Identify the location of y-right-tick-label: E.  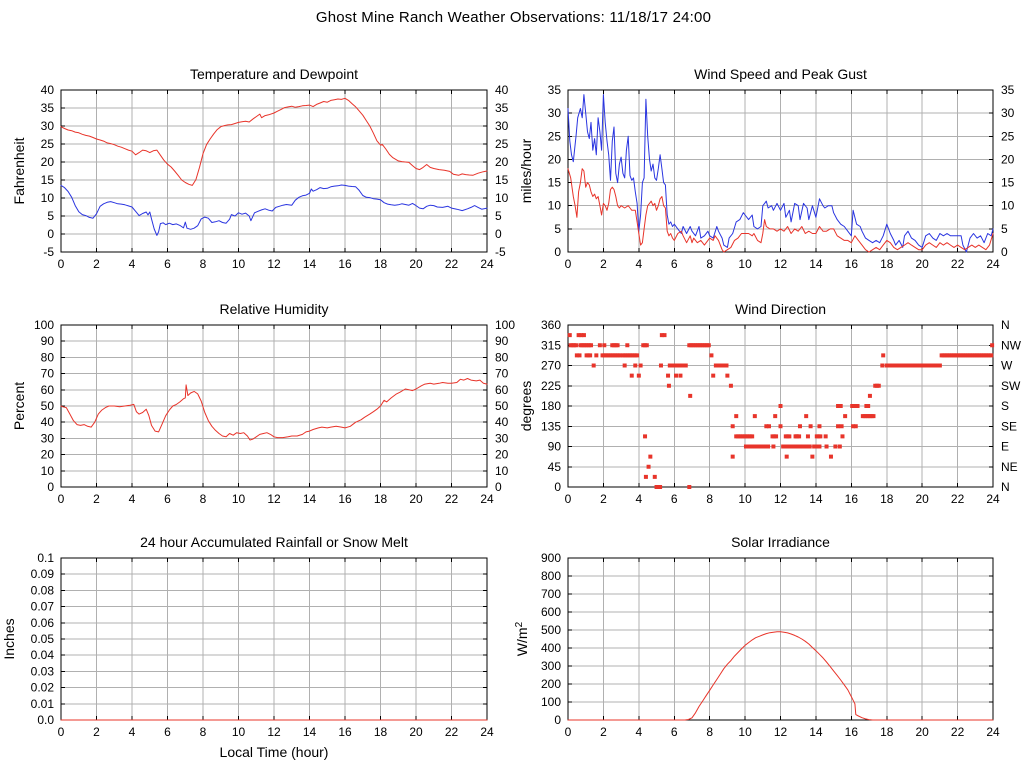
(1005, 447).